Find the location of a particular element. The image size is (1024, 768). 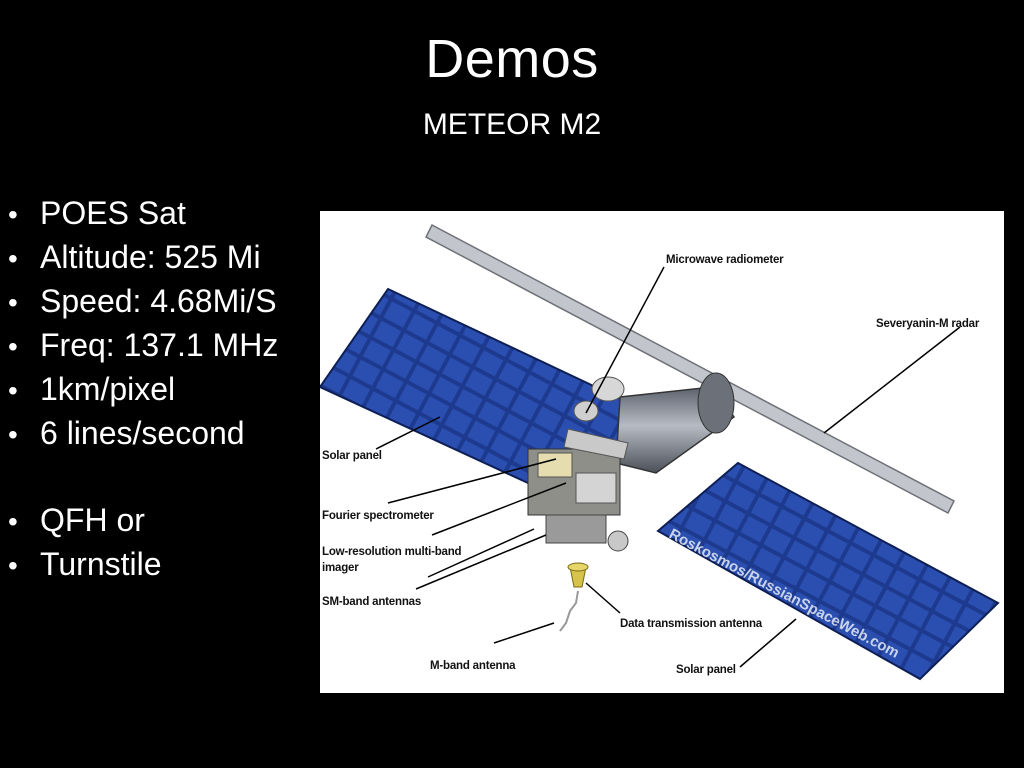

callout-solar-panel-left: Solar panel is located at coordinates (352, 456).